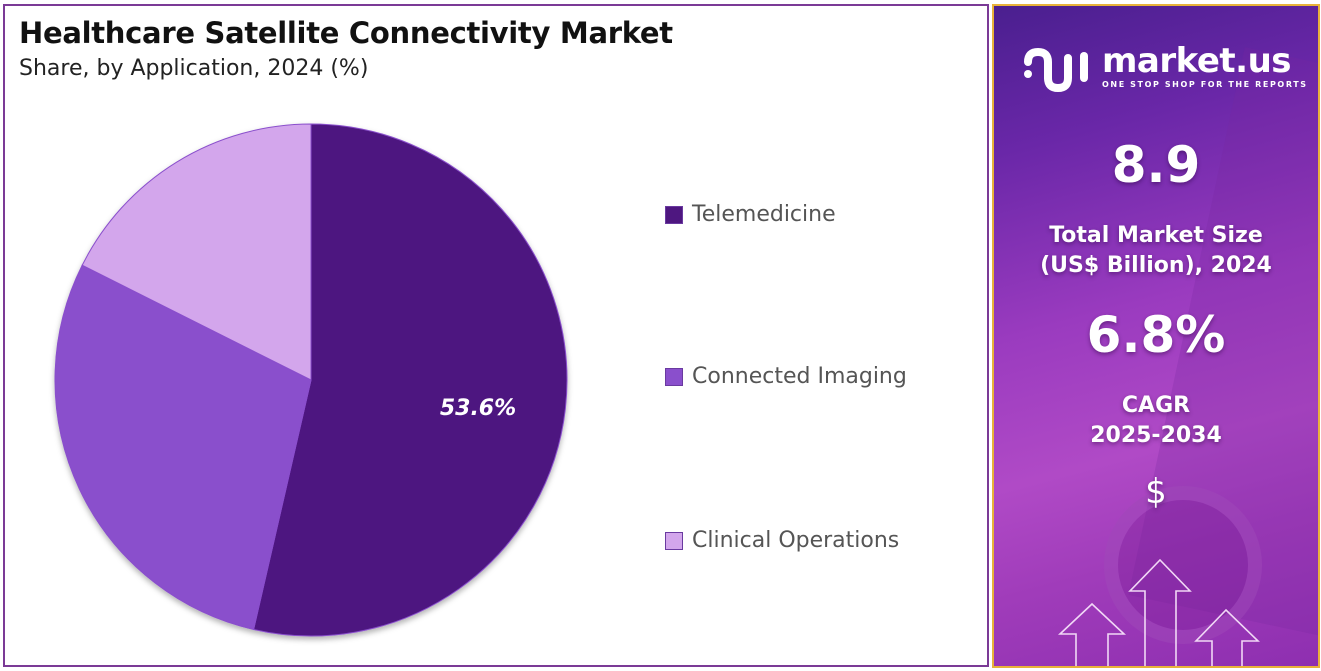 The image size is (1321, 671). I want to click on market-size-value: 8.9, so click(1156, 165).